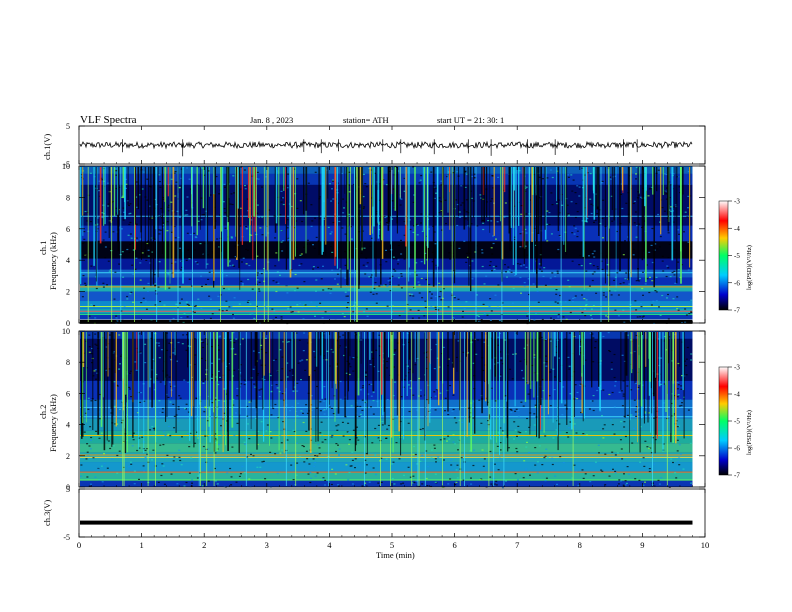 The image size is (792, 612). Describe the element at coordinates (386, 448) in the screenshot. I see `spec-band` at that location.